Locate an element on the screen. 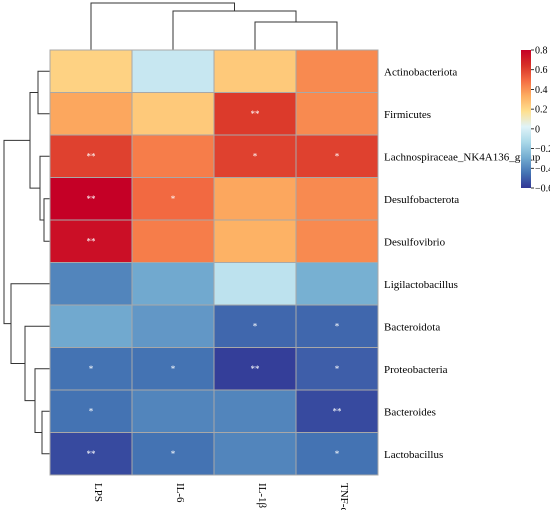 This screenshot has height=510, width=550. column-labels: LPS IL-6 IL-1β TNF-α is located at coordinates (221, 496).